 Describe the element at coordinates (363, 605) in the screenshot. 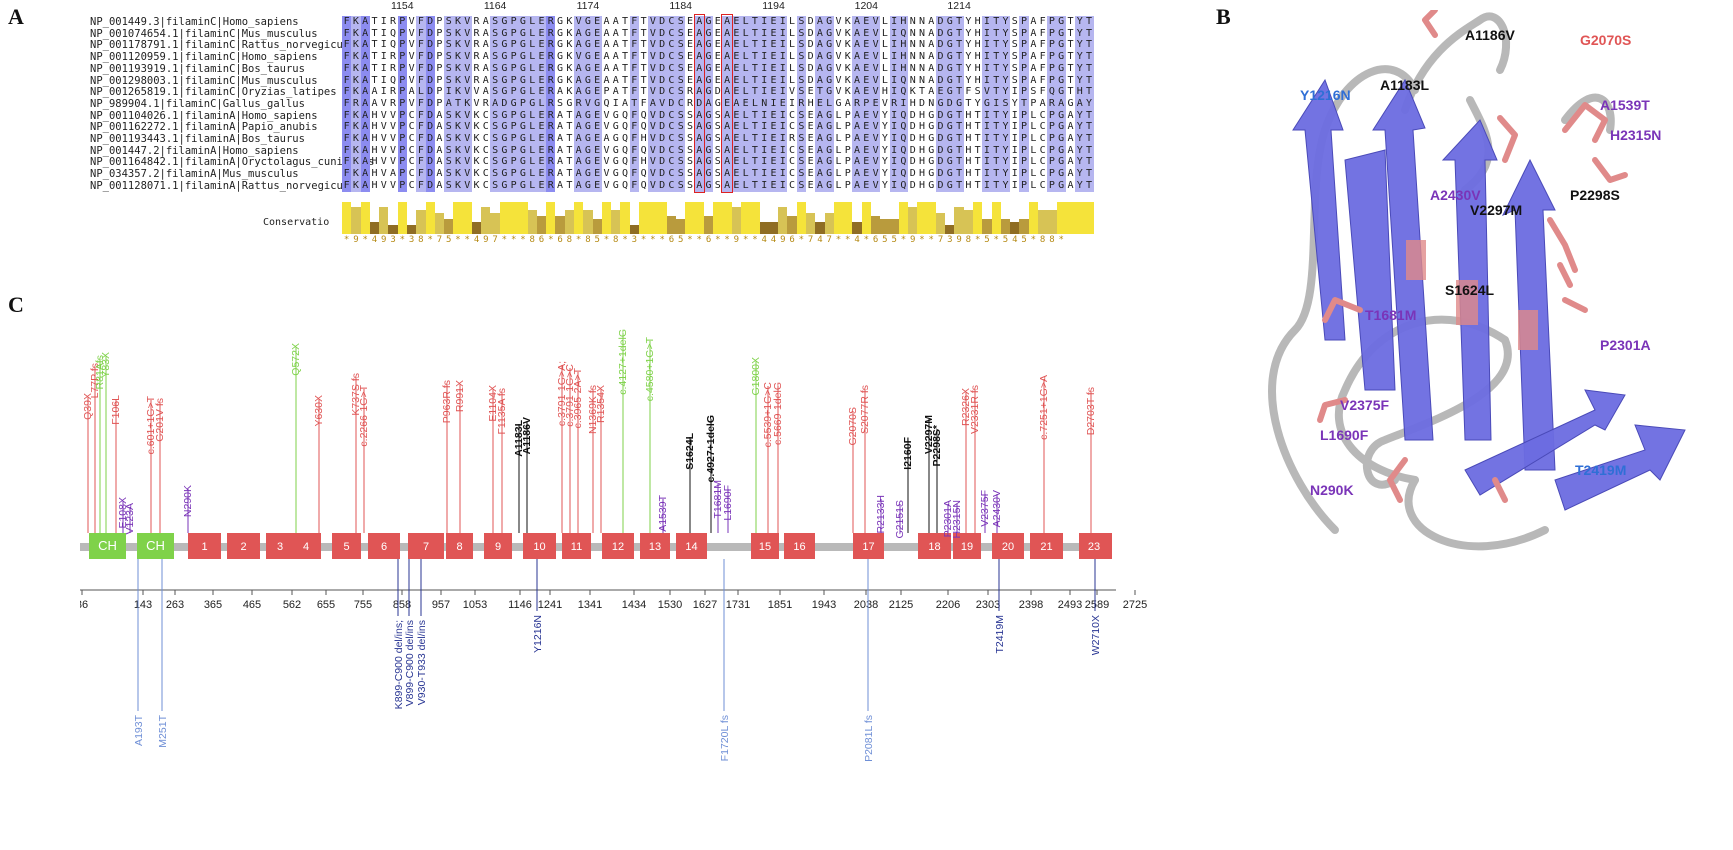

I see `axis-tick-label: 755` at that location.